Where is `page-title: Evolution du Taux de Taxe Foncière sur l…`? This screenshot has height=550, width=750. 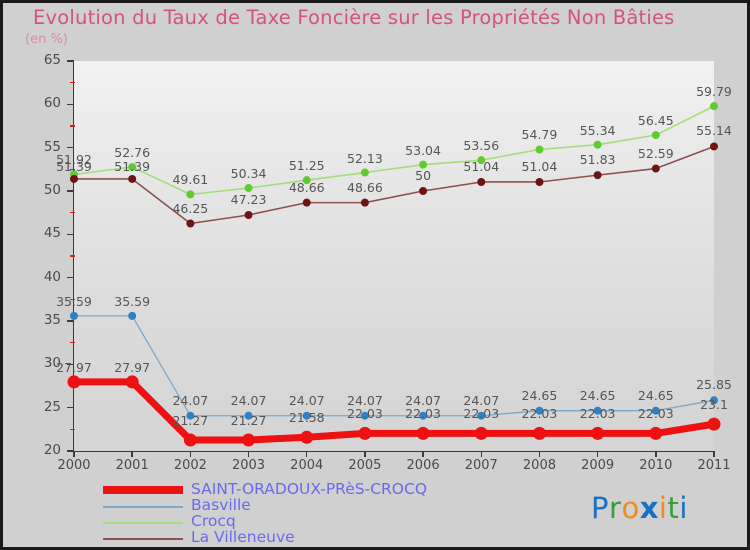
page-title: Evolution du Taux de Taxe Foncière sur l… is located at coordinates (354, 17).